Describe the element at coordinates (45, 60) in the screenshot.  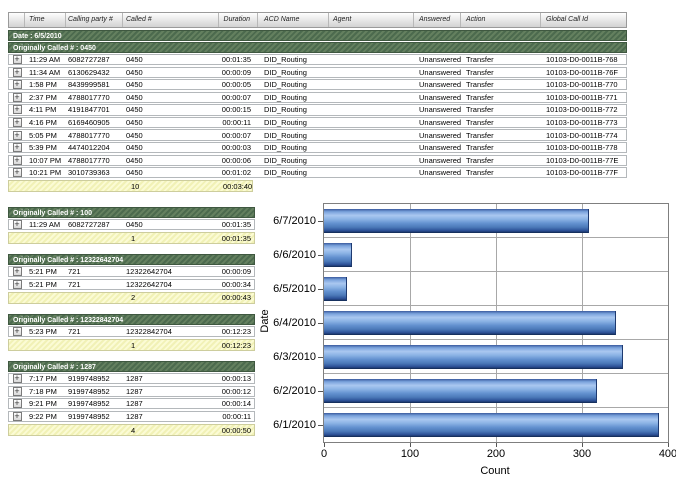
I see `cell-time: 11:29 AM` at that location.